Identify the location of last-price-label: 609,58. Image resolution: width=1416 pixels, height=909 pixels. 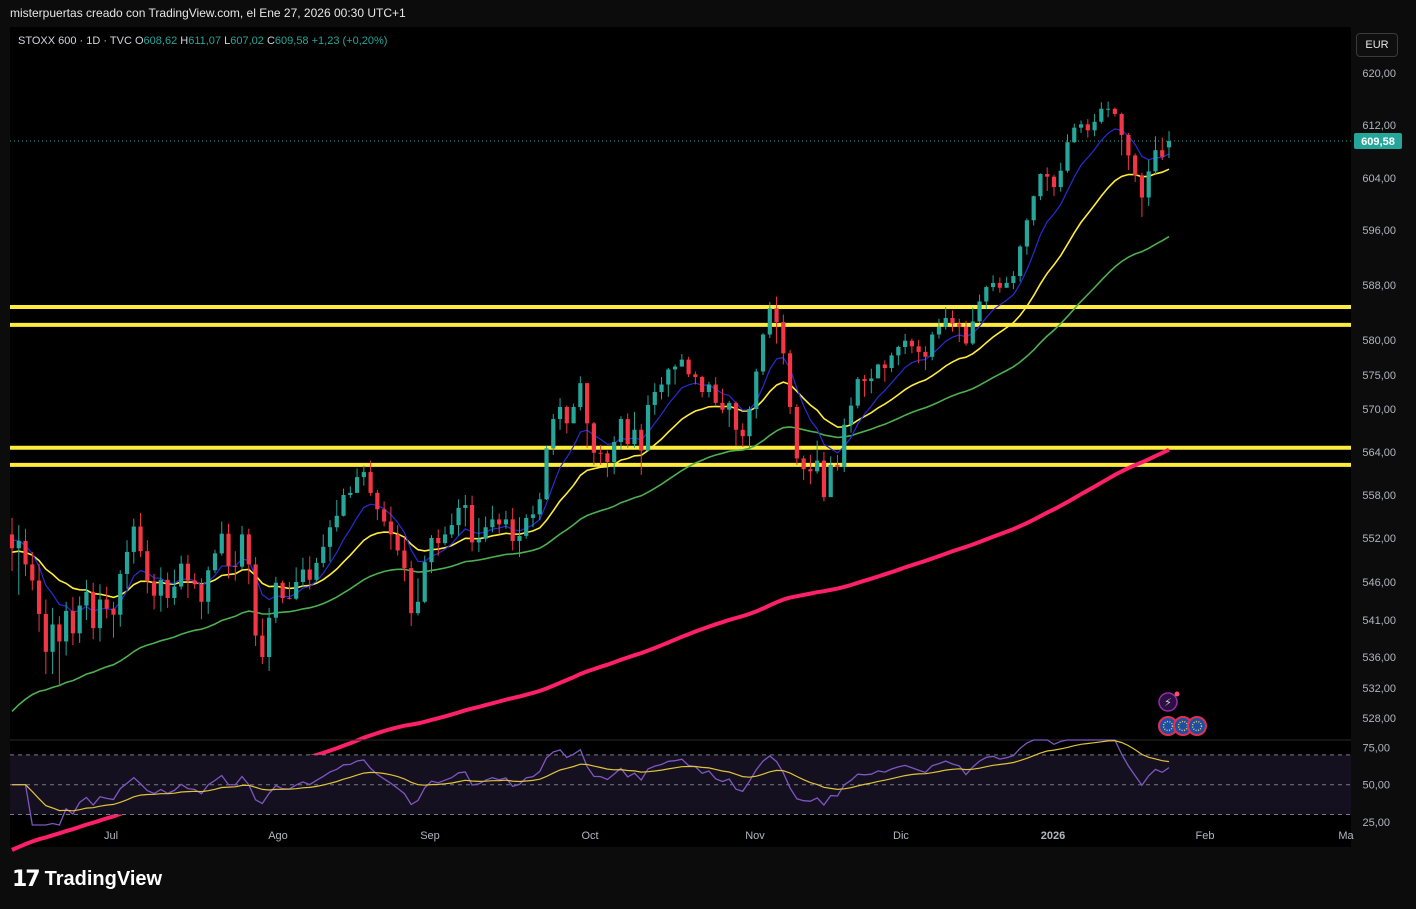
(1378, 142).